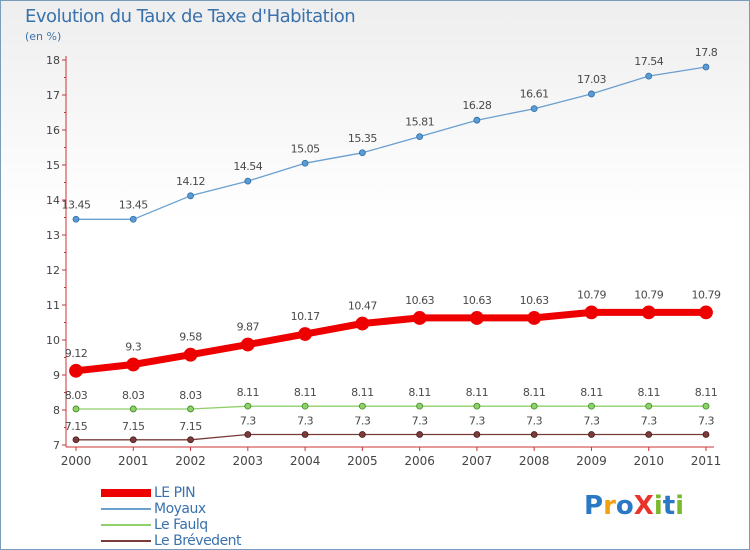  I want to click on chart-title: Evolution du Taux de Taxe d'Habitation, so click(190, 16).